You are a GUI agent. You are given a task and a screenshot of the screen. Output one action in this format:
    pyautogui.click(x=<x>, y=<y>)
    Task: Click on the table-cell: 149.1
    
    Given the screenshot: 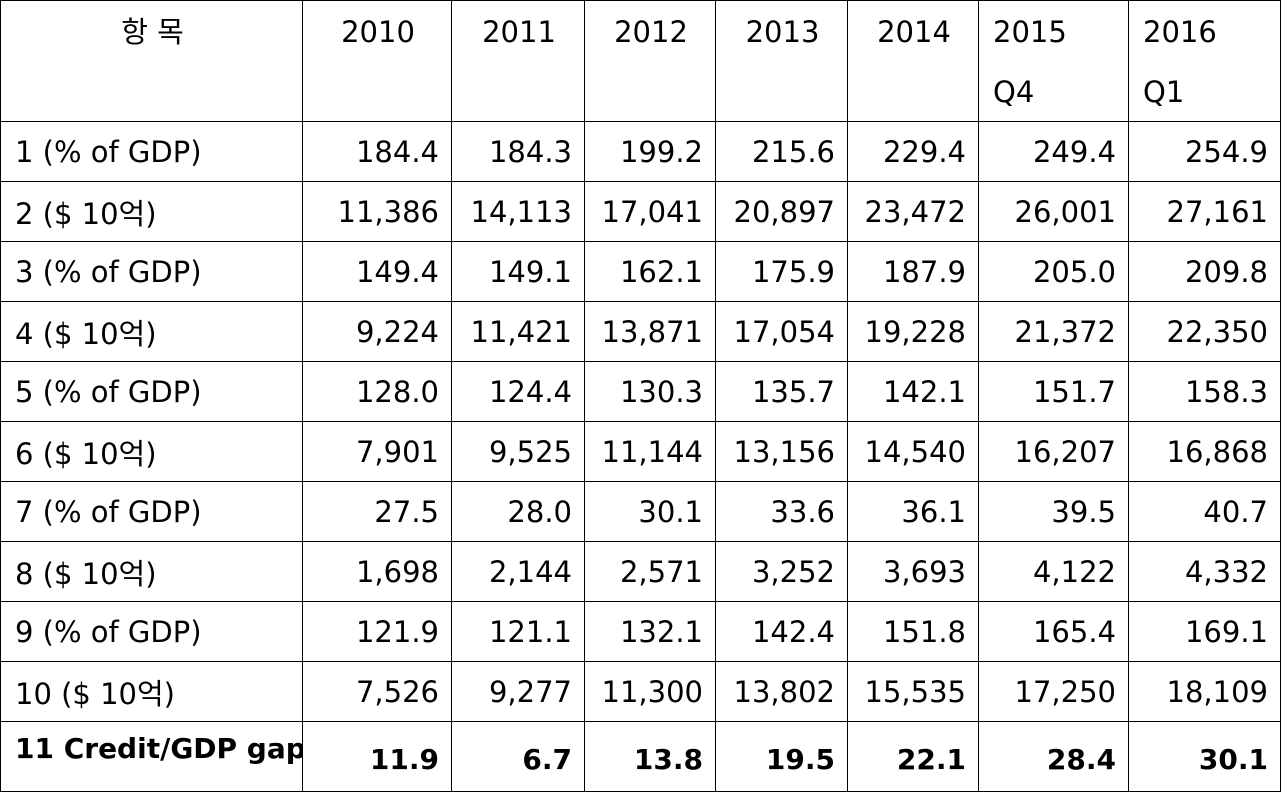 What is the action you would take?
    pyautogui.click(x=518, y=271)
    